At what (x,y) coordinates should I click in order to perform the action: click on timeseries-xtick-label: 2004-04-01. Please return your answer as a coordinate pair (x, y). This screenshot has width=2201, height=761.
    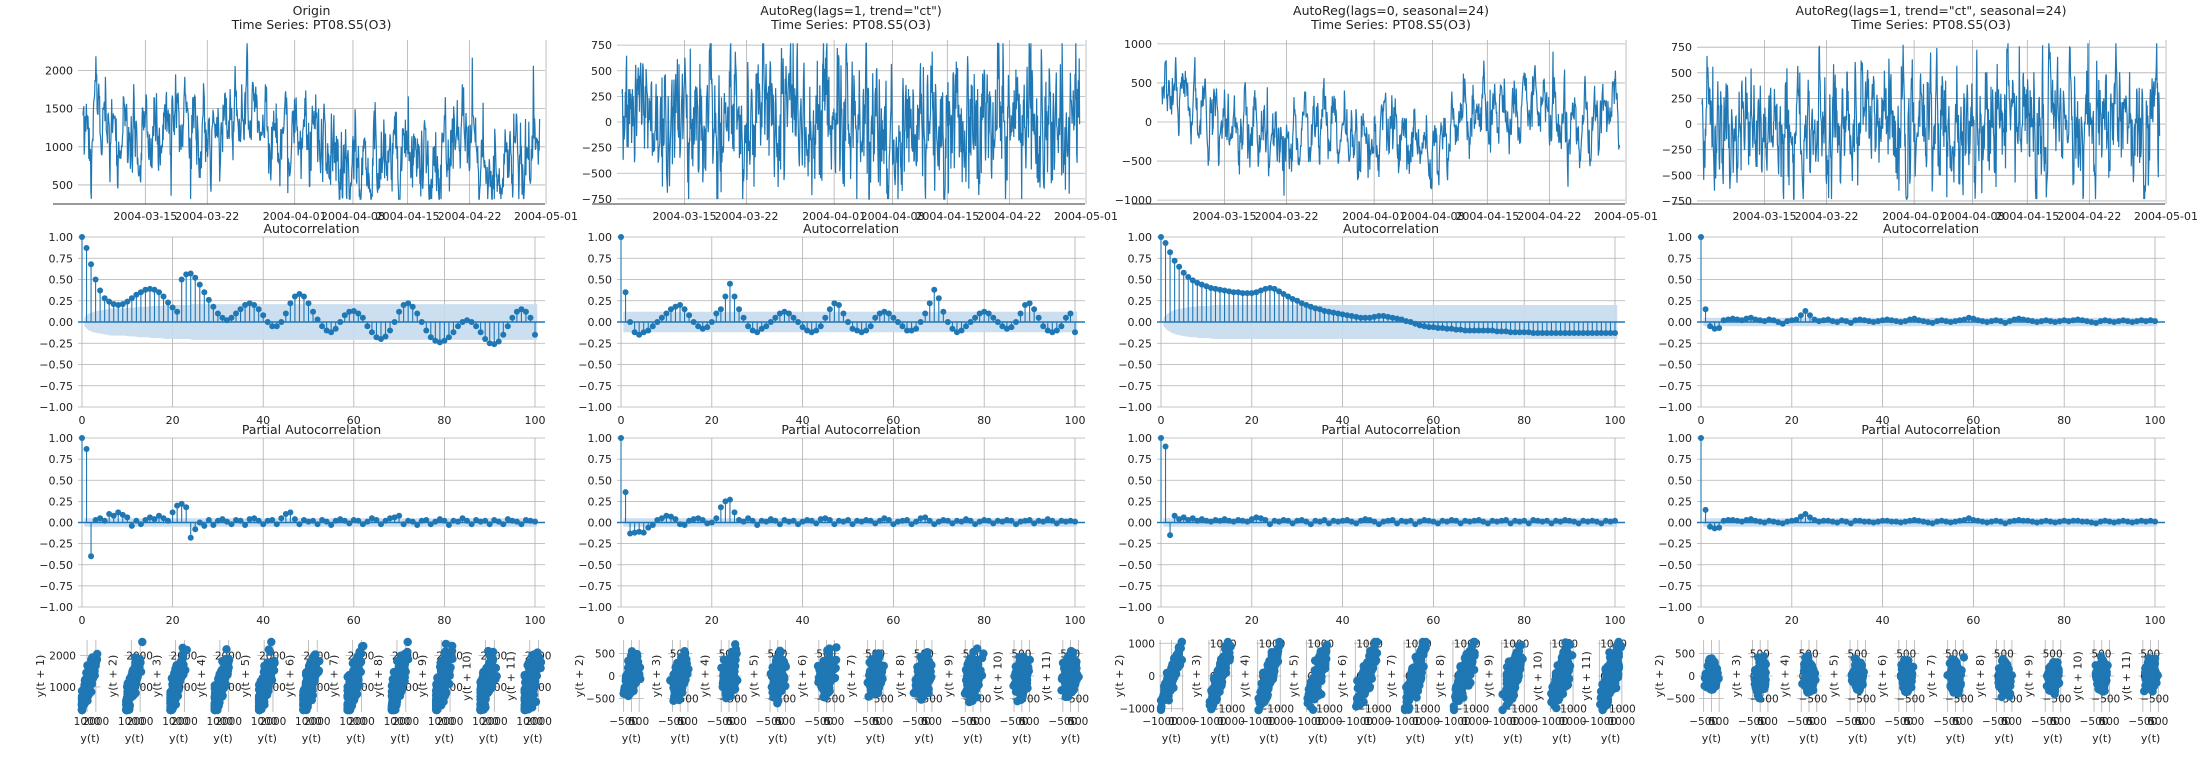
    Looking at the image, I should click on (295, 216).